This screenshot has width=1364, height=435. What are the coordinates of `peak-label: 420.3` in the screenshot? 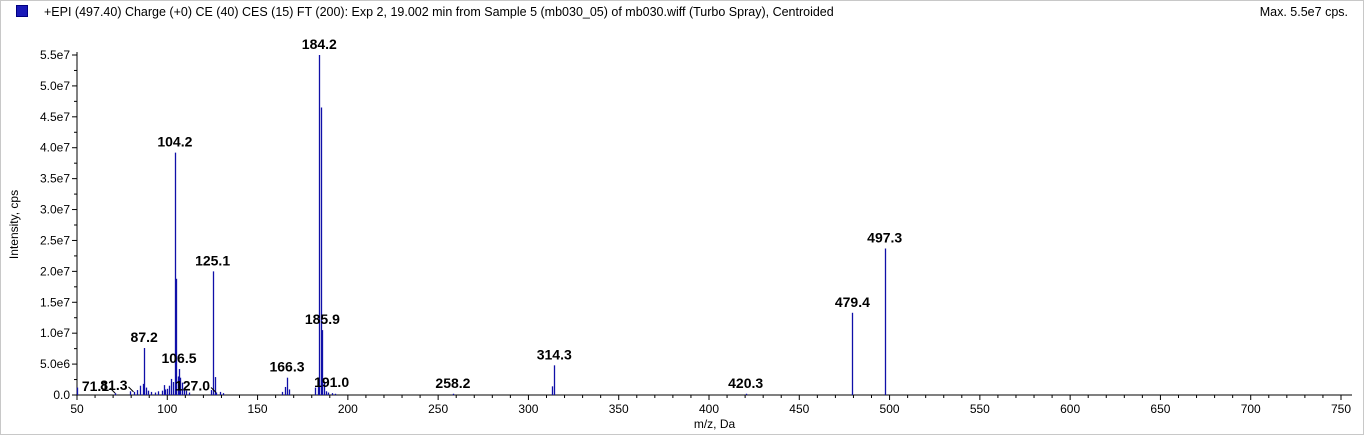 It's located at (745, 383).